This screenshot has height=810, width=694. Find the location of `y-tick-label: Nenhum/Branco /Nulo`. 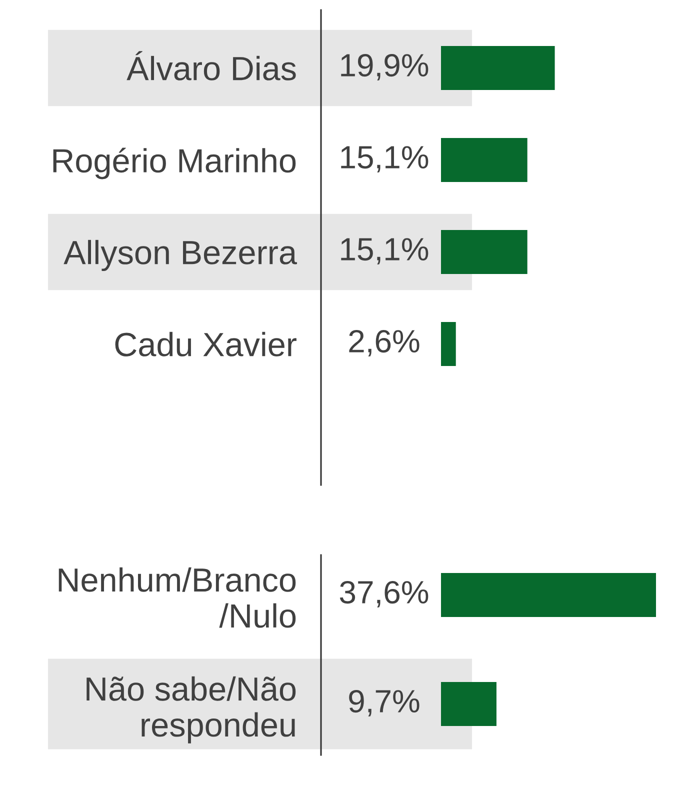

y-tick-label: Nenhum/Branco /Nulo is located at coordinates (177, 597).